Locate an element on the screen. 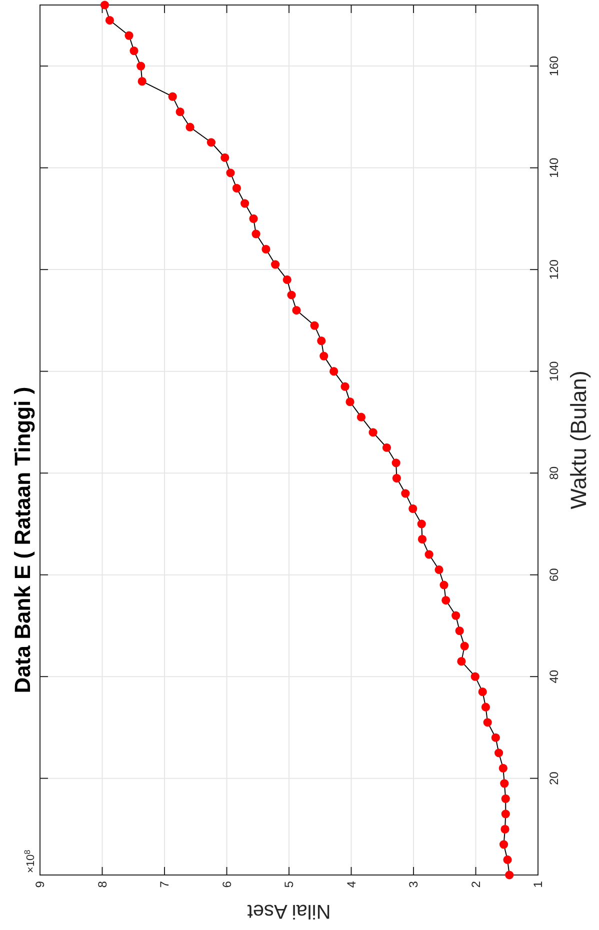 This screenshot has width=599, height=930. y-tick-label: 40 is located at coordinates (554, 677).